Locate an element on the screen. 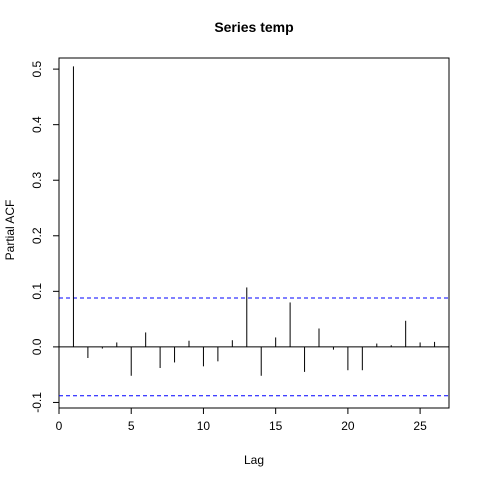  x-tick-label: 25 is located at coordinates (420, 426).